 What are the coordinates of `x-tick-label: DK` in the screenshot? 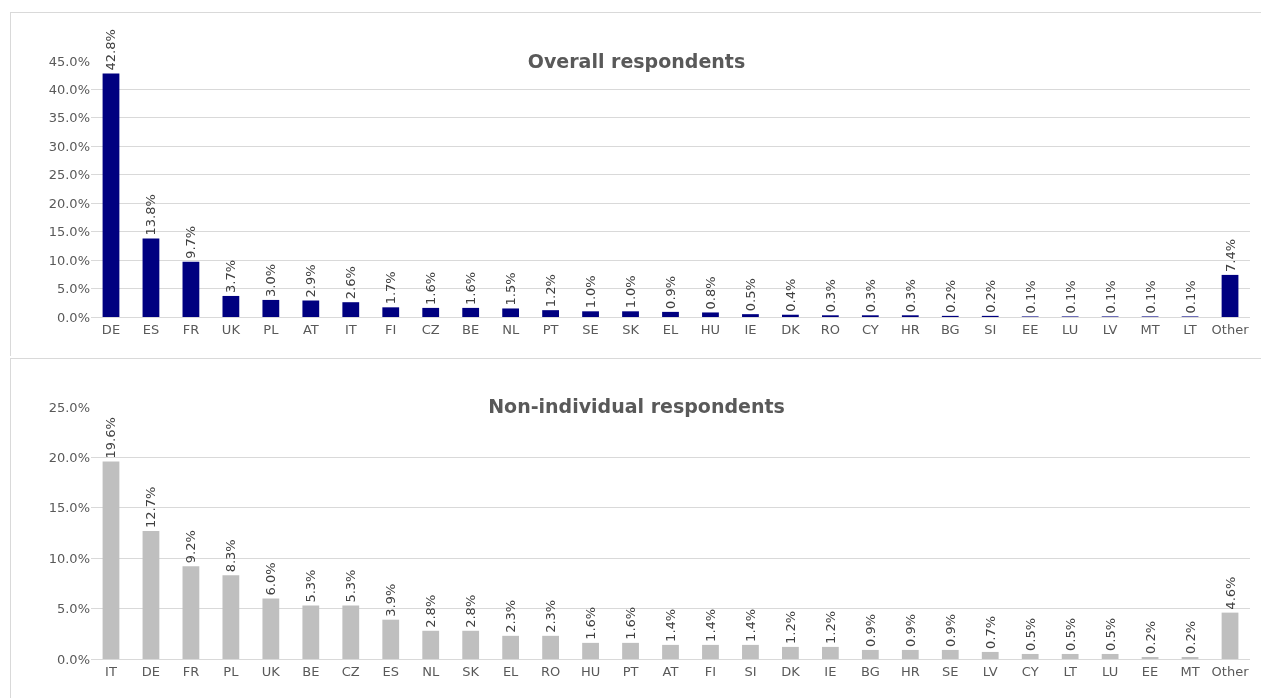 It's located at (791, 329).